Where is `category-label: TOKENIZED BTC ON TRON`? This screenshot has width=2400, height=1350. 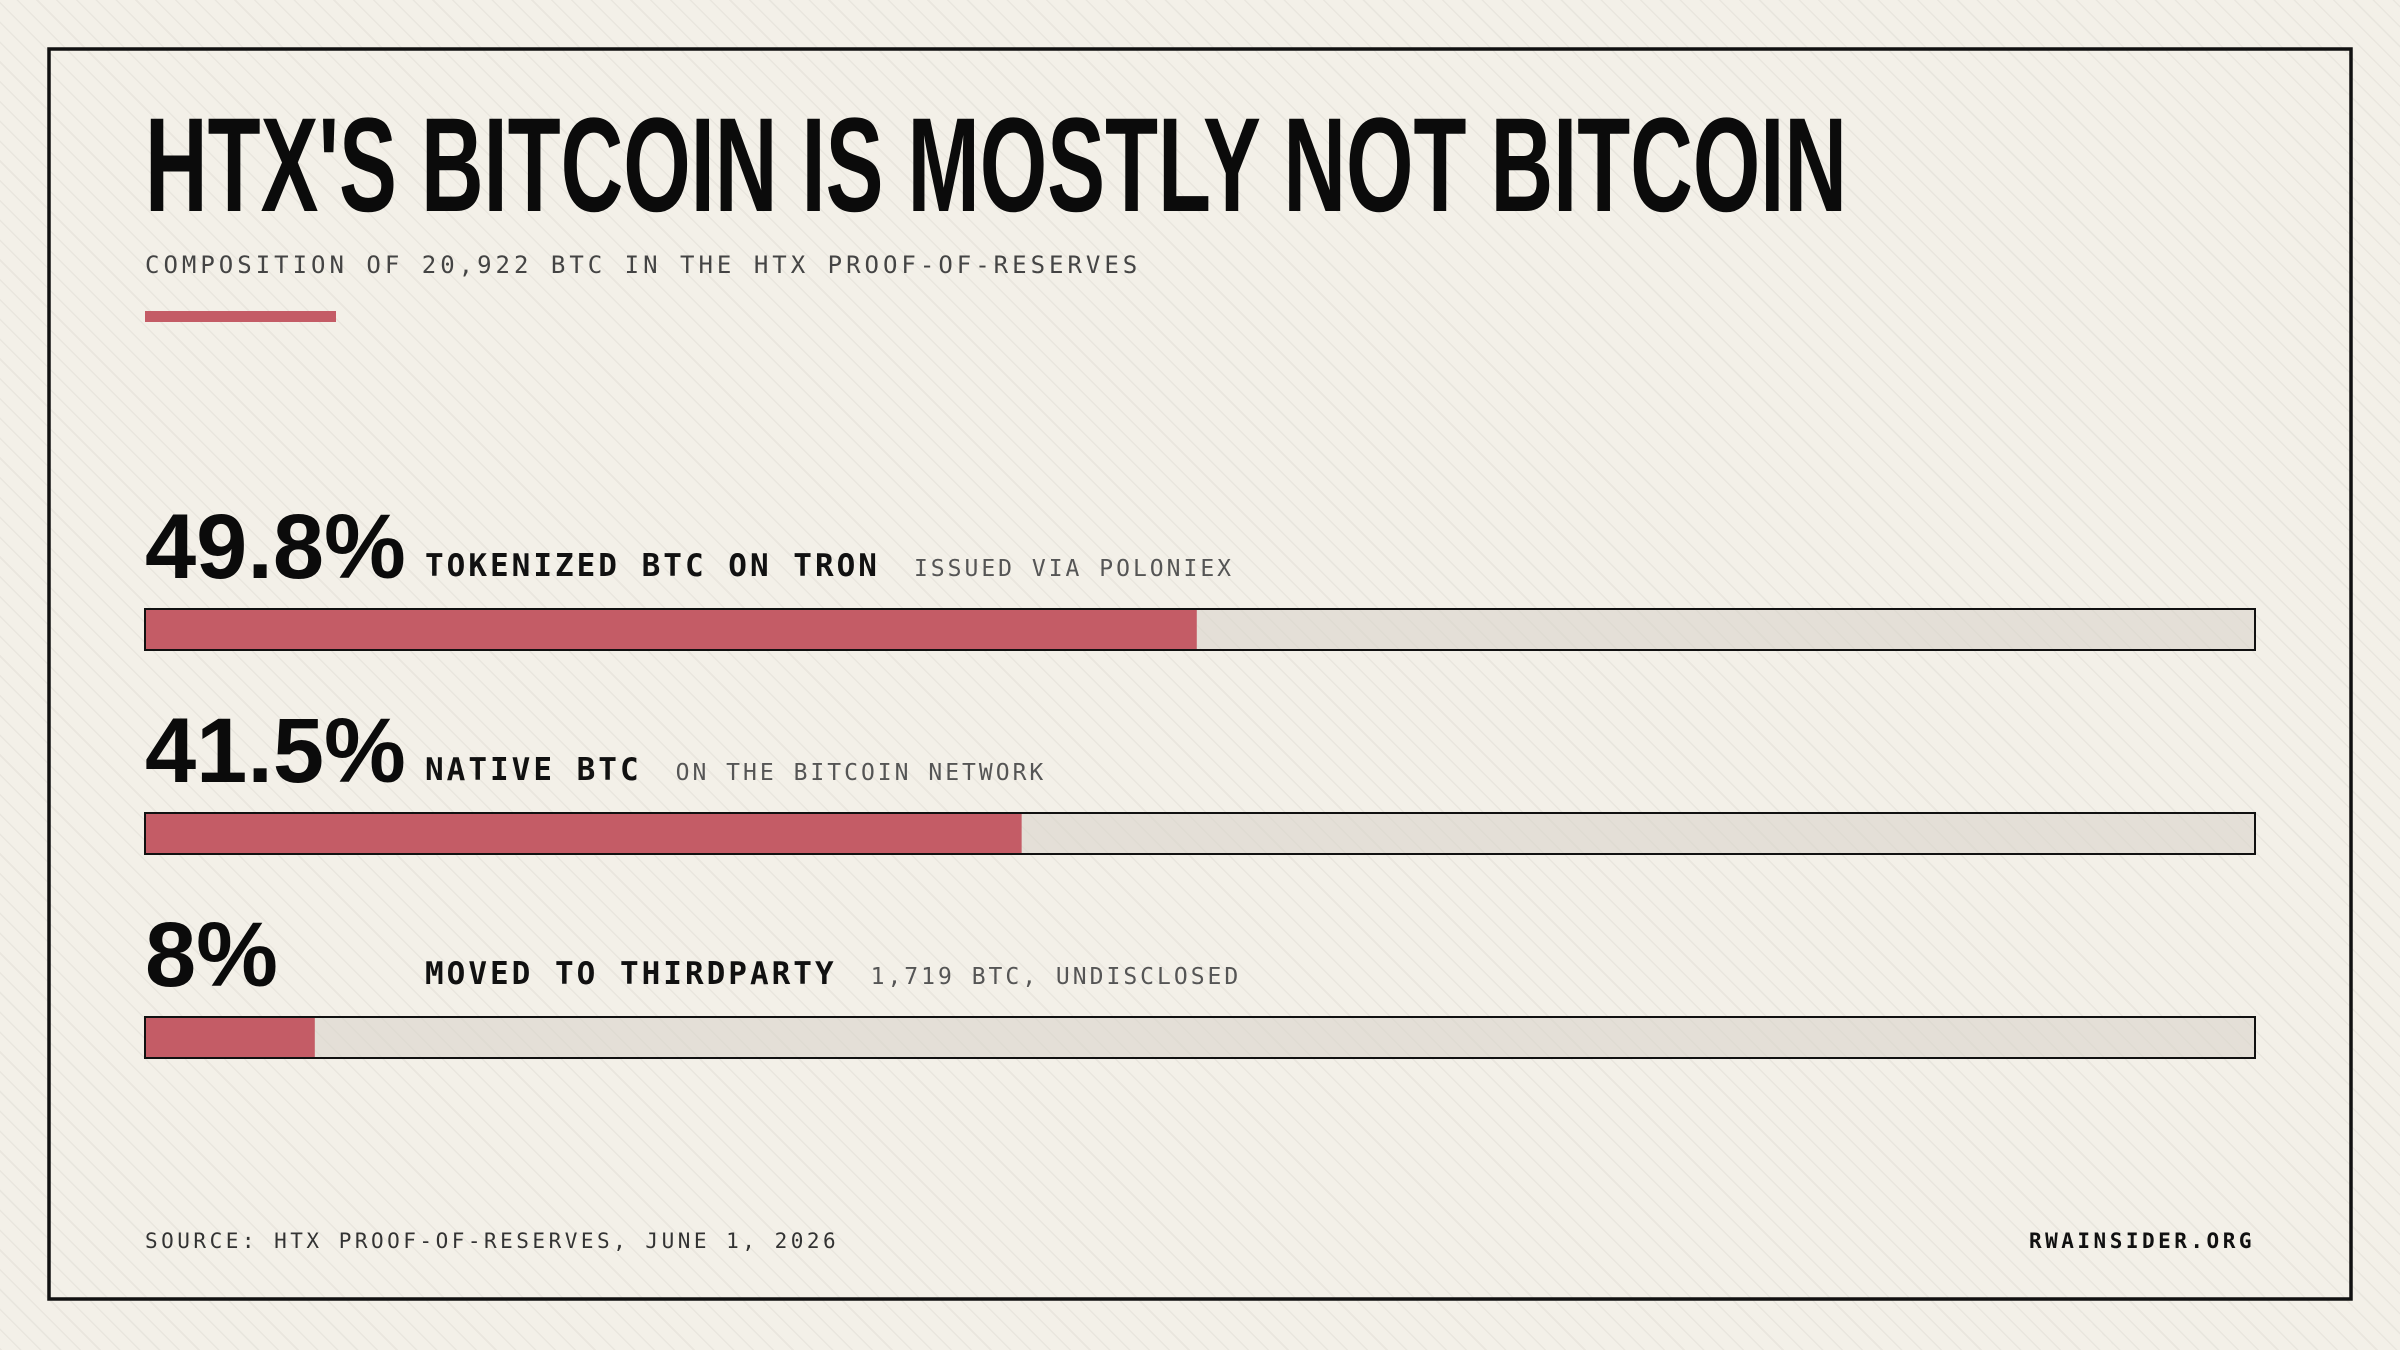 category-label: TOKENIZED BTC ON TRON is located at coordinates (652, 566).